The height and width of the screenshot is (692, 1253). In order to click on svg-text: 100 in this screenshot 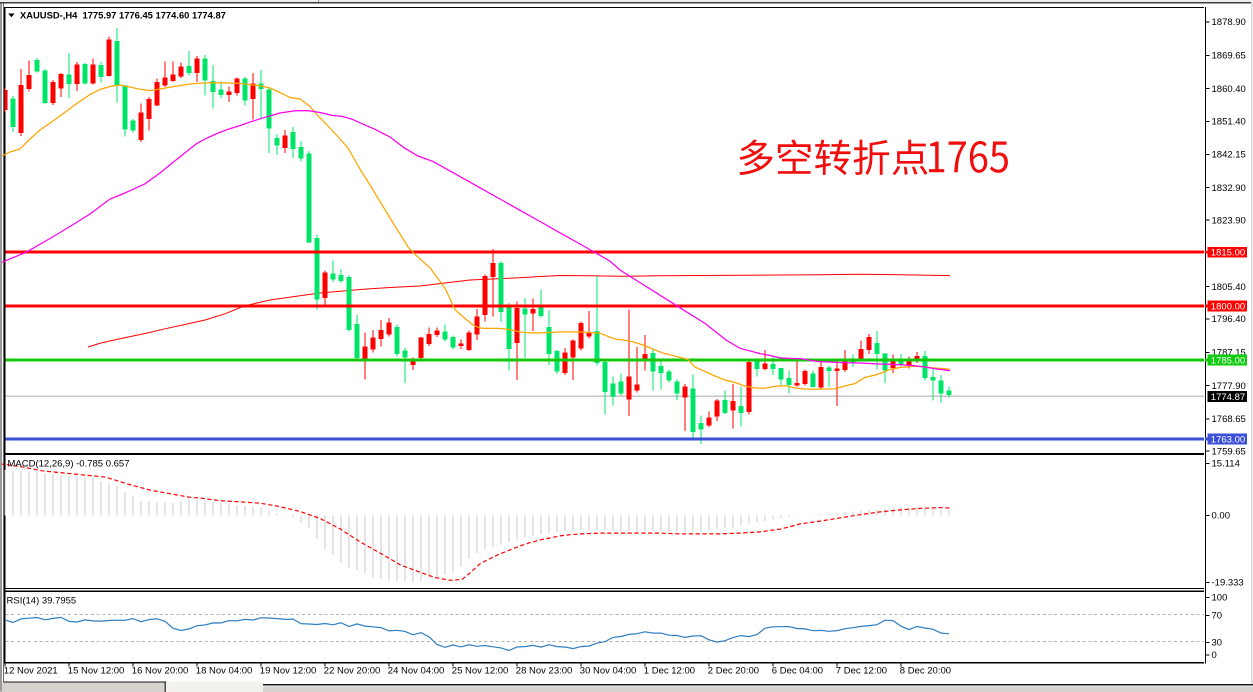, I will do `click(1220, 598)`.